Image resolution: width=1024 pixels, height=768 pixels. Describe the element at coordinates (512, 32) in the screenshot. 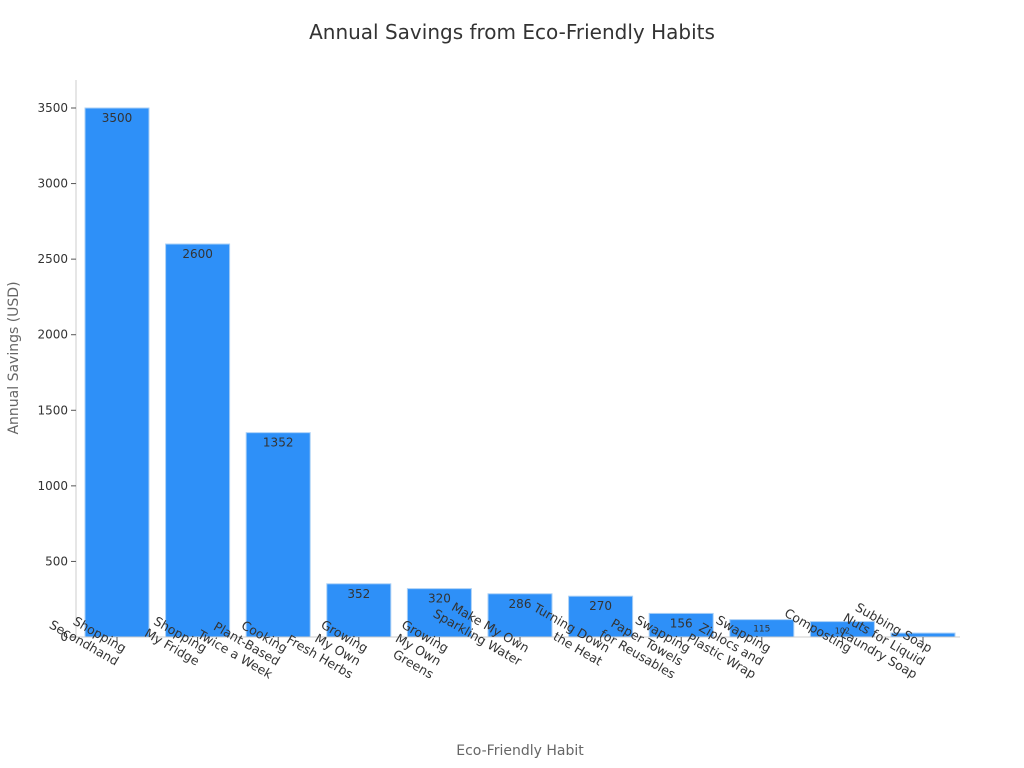

I see `chart-title: Annual Savings from Eco-Friendly Habits` at that location.